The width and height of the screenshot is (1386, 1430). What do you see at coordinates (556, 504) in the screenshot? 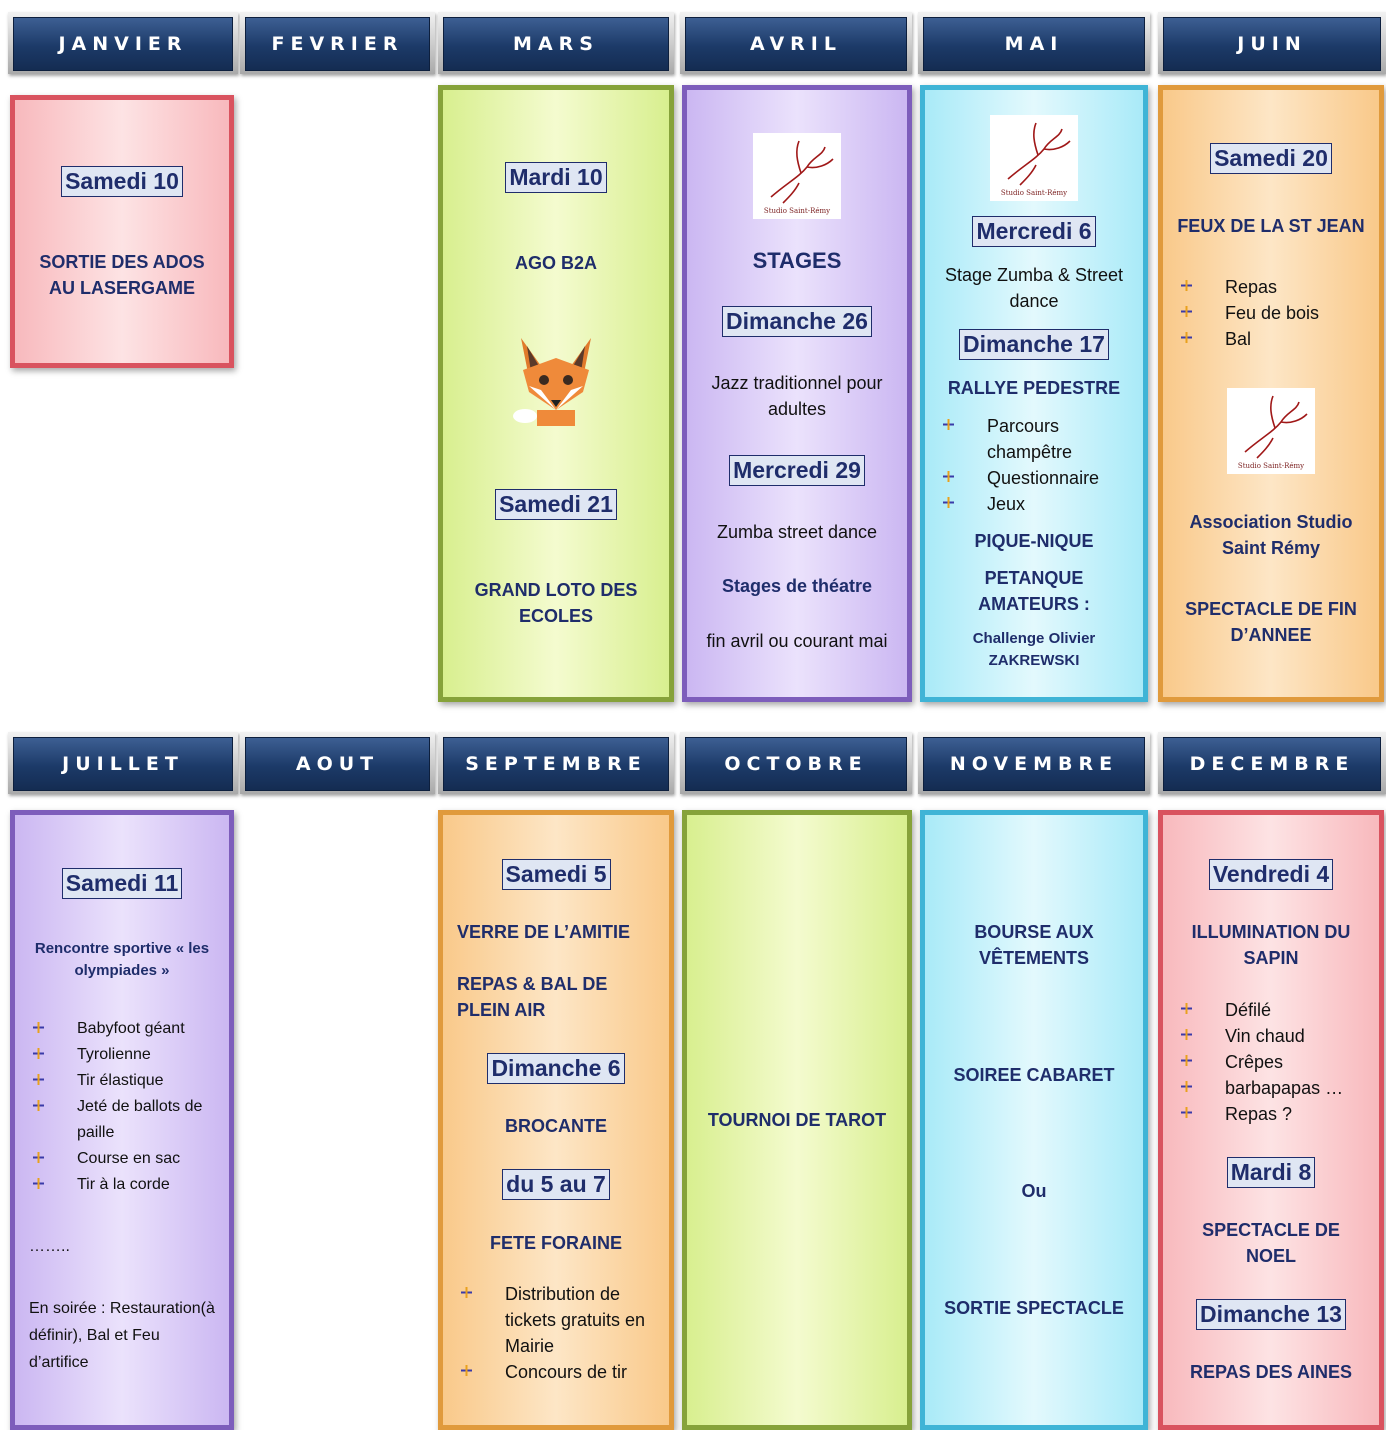
I see `event-date: Samedi 21` at bounding box center [556, 504].